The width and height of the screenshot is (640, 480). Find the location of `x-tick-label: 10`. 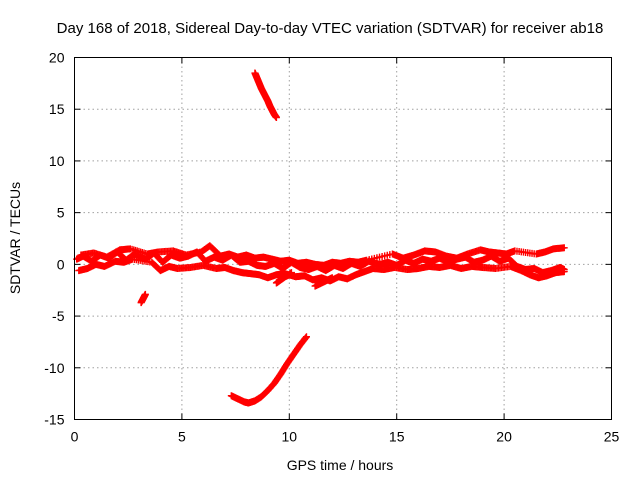

x-tick-label: 10 is located at coordinates (290, 437).